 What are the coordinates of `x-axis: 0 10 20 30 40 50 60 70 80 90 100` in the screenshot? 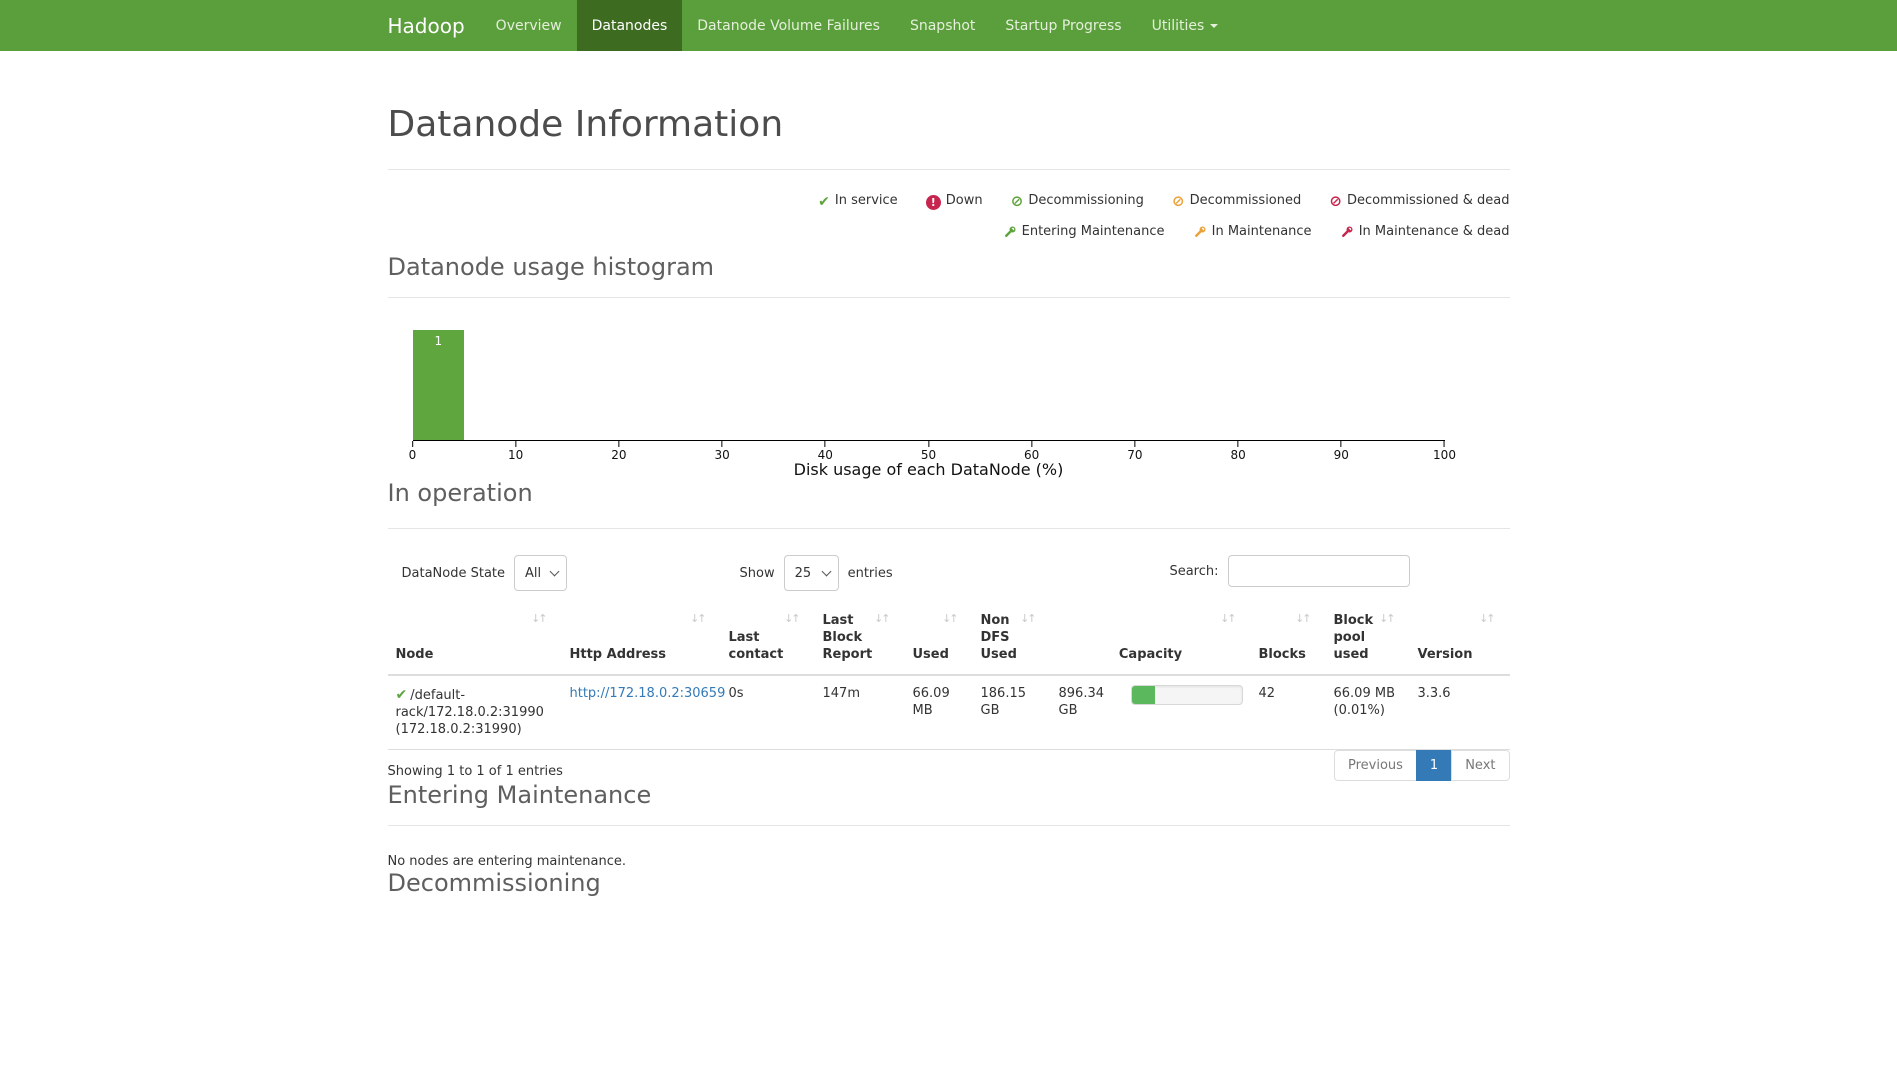 It's located at (932, 452).